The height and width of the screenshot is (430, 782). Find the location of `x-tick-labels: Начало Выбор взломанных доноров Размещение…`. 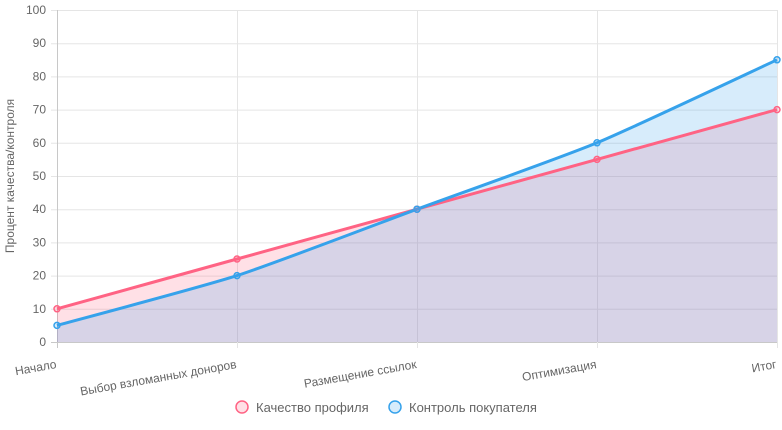

x-tick-labels: Начало Выбор взломанных доноров Размещение… is located at coordinates (396, 377).